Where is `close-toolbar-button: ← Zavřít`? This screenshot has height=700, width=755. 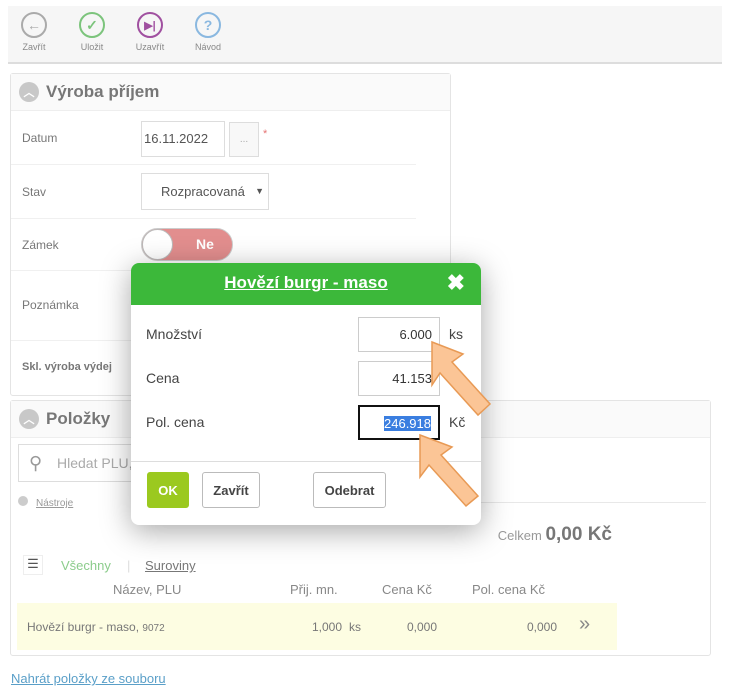 close-toolbar-button: ← Zavřít is located at coordinates (34, 32).